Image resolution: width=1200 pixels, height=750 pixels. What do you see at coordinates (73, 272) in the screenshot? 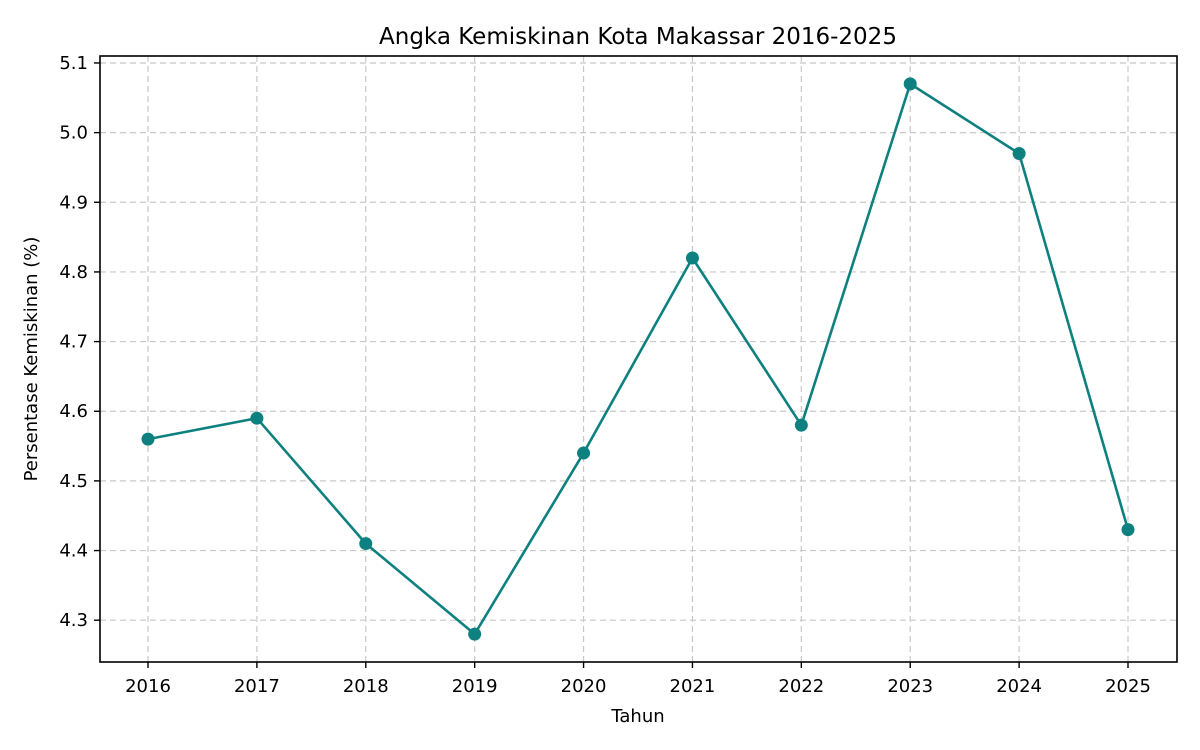
I see `y-tick-label: 4.8` at bounding box center [73, 272].